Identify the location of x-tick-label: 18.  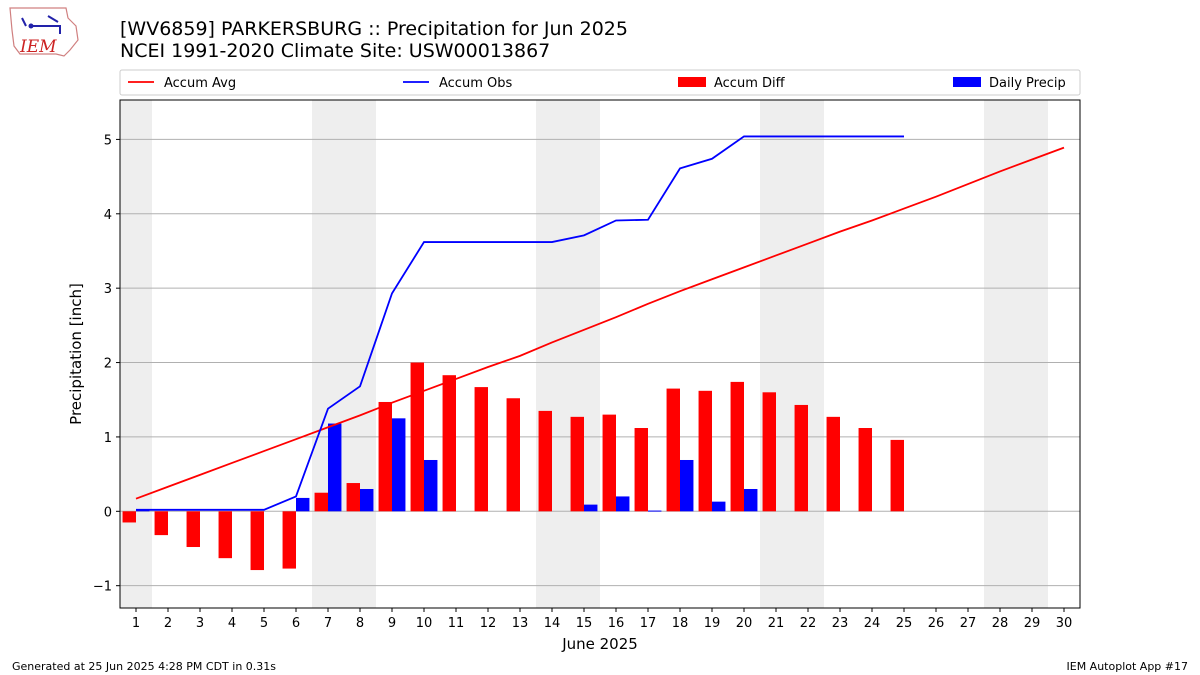
(680, 623).